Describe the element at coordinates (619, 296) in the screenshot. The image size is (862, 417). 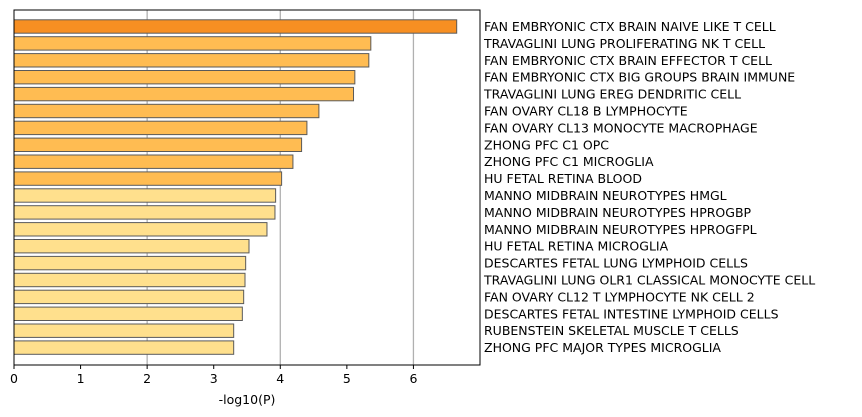
I see `category-label-17: FAN OVARY CL12 T LYMPHOCYTE NK CELL 2` at that location.